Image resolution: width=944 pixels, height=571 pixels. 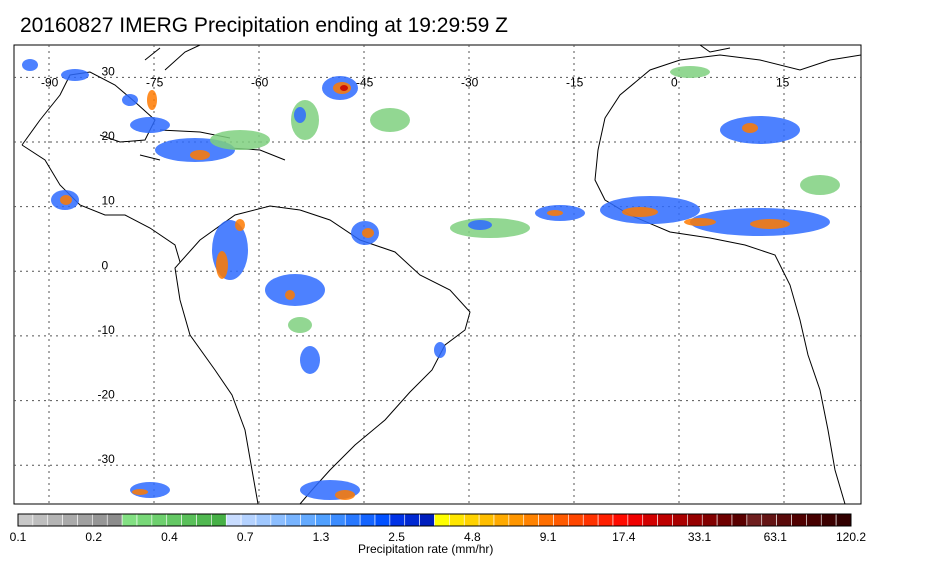 What do you see at coordinates (18, 537) in the screenshot?
I see `colorbar-tick-label: 0.1` at bounding box center [18, 537].